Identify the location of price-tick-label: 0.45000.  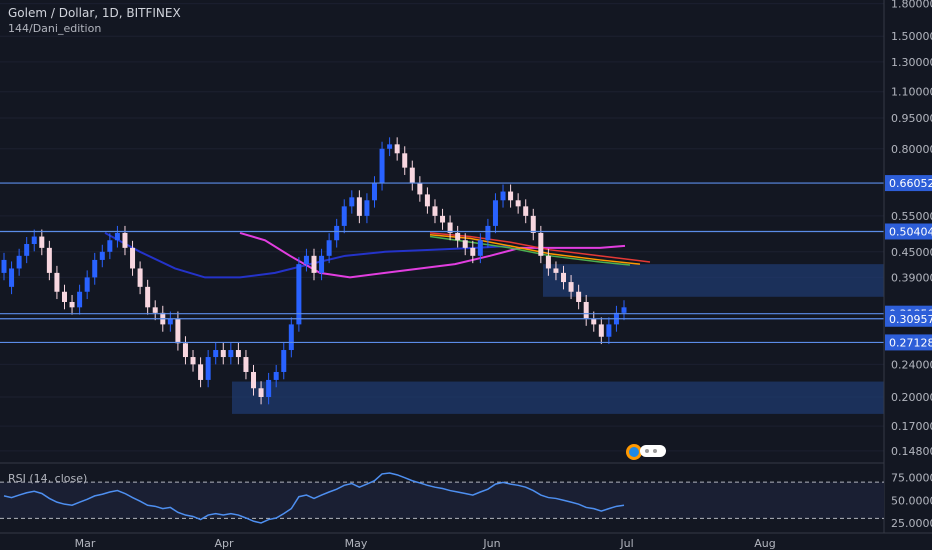
(911, 252).